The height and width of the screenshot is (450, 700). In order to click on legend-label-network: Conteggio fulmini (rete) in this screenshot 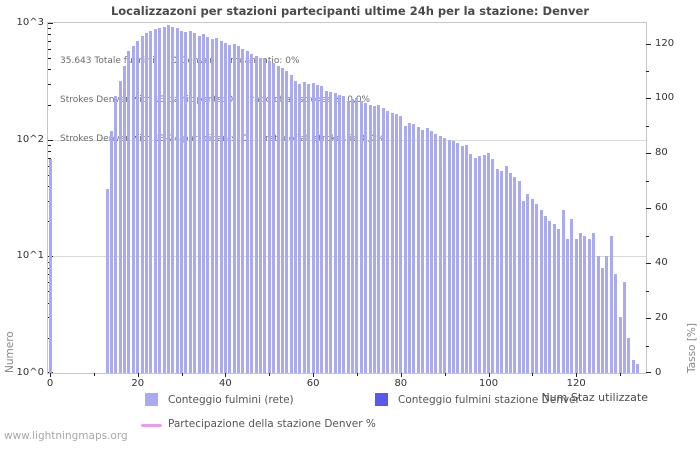, I will do `click(231, 400)`.